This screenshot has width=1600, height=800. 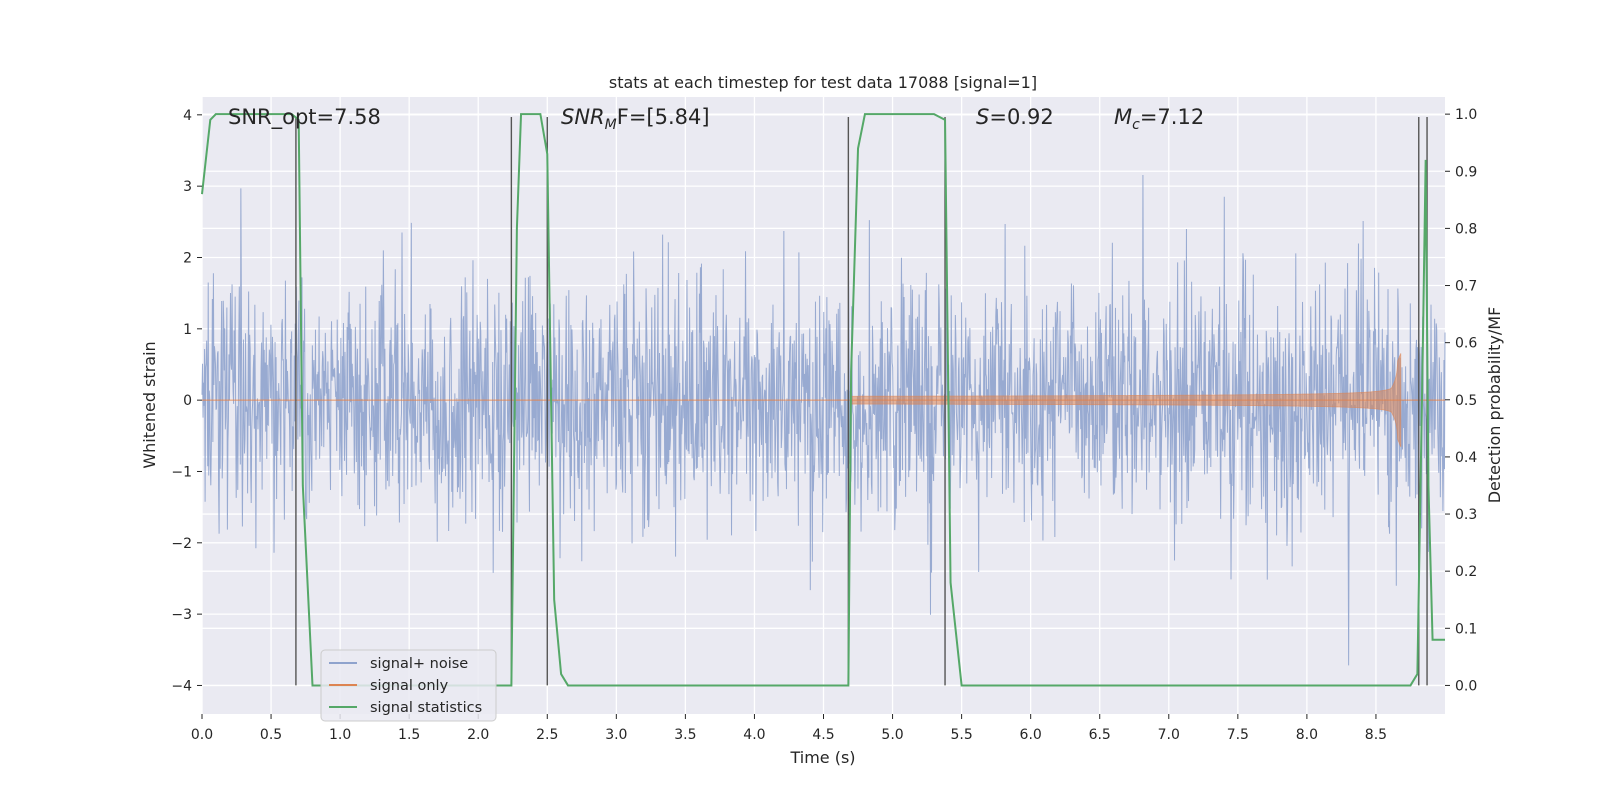 What do you see at coordinates (426, 708) in the screenshot?
I see `legend-label-signal-statistics: signal statistics` at bounding box center [426, 708].